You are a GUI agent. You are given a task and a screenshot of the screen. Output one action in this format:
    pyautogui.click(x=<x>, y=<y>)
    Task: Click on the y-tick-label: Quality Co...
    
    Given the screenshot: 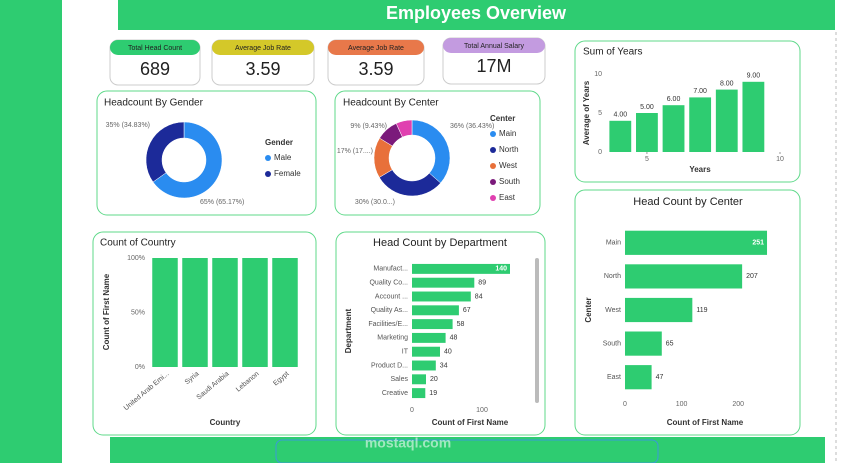 What is the action you would take?
    pyautogui.click(x=388, y=283)
    